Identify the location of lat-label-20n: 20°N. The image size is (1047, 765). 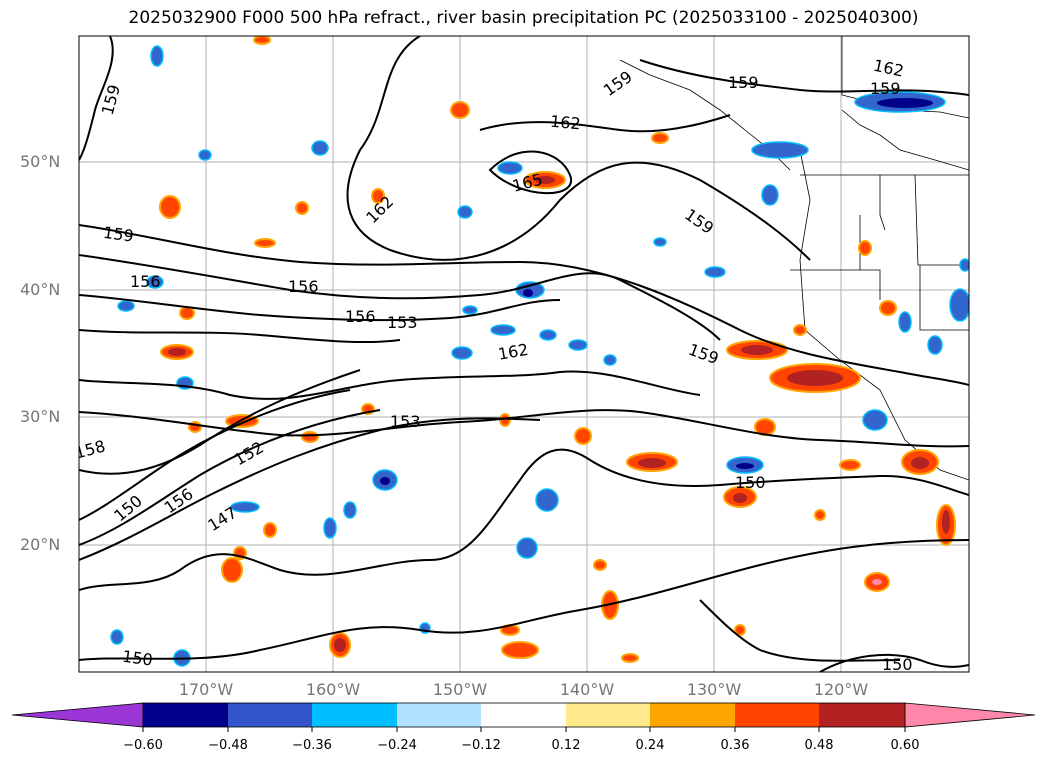
(40, 544).